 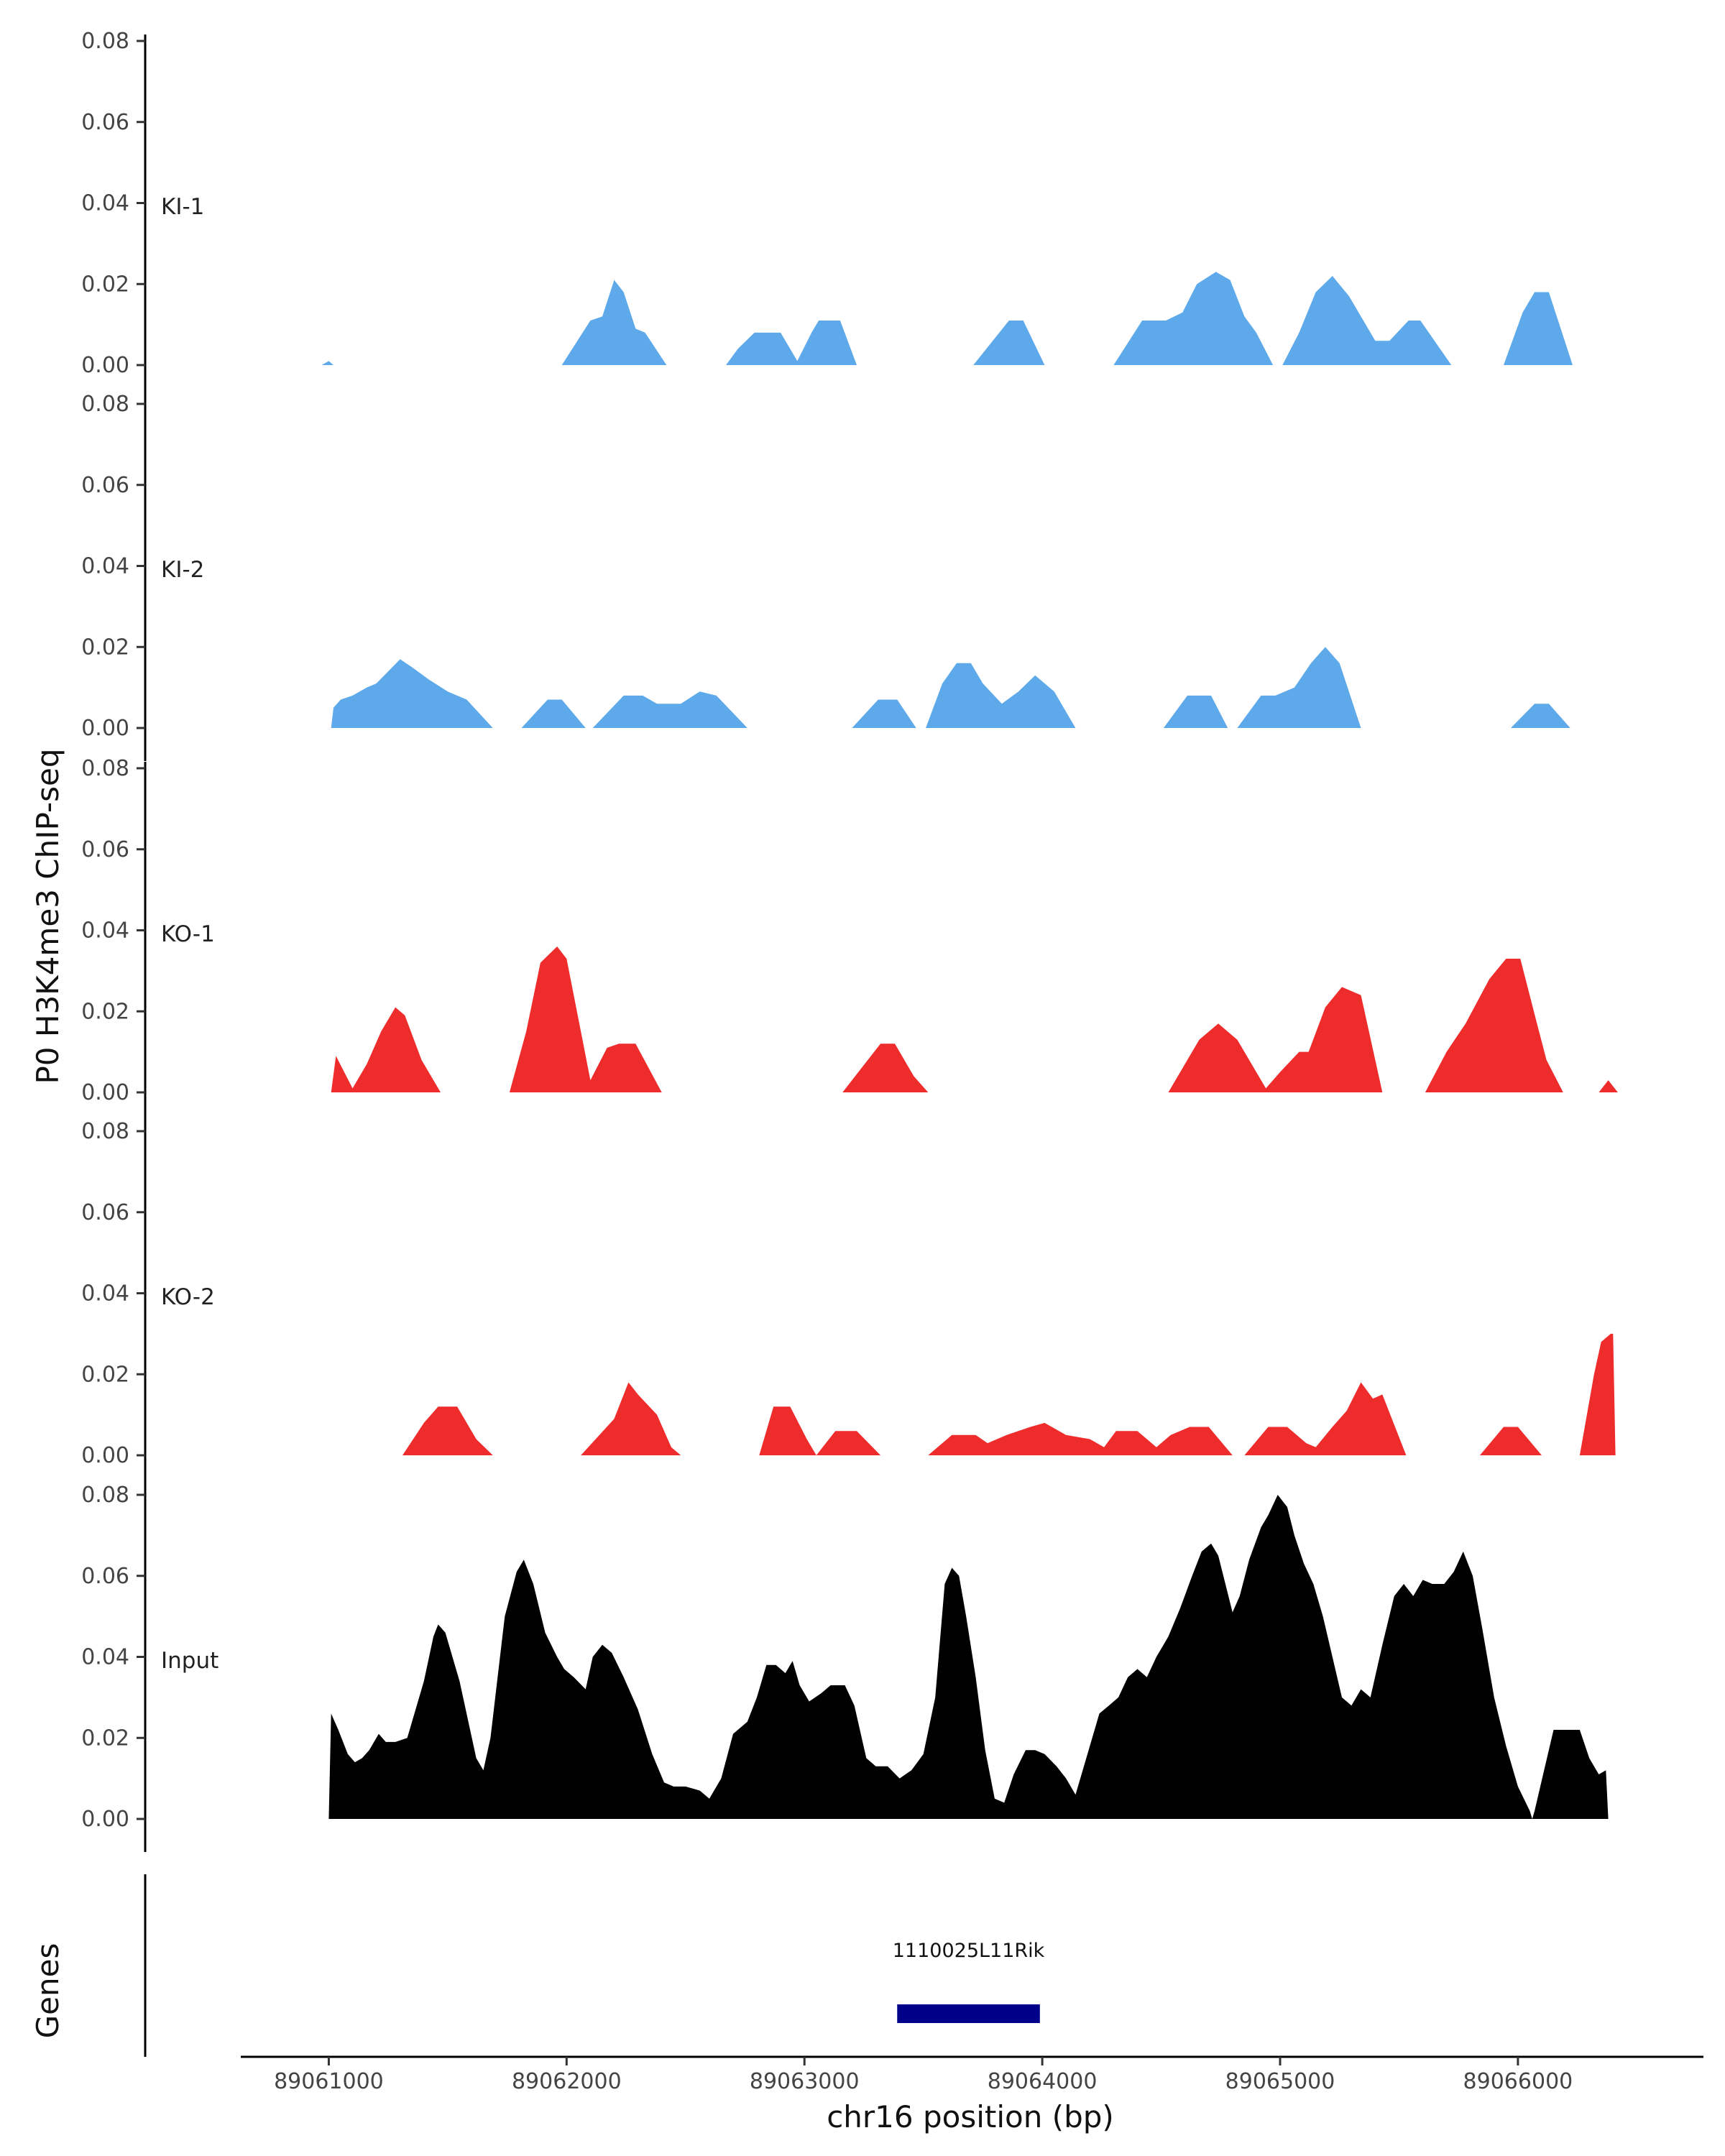 I want to click on gene-body, so click(x=968, y=2013).